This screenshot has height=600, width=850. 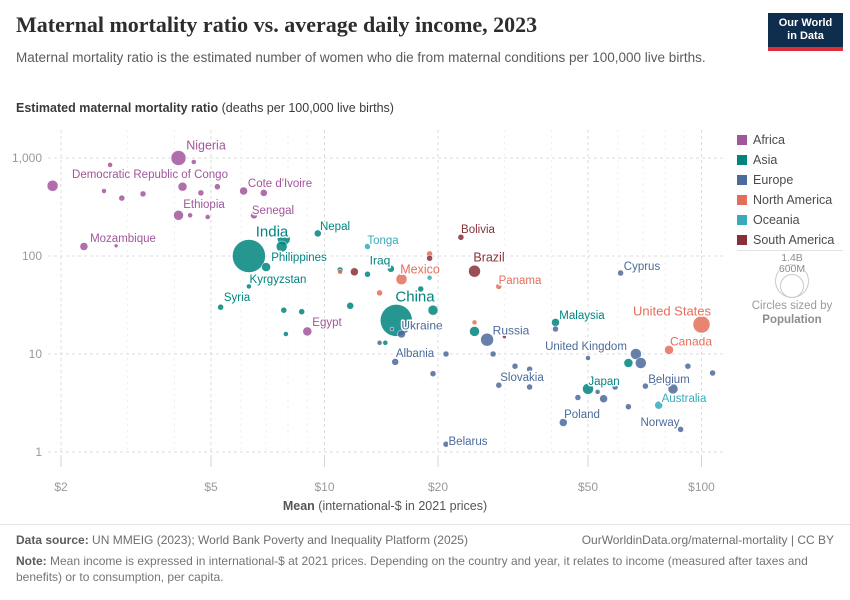 What do you see at coordinates (401, 279) in the screenshot?
I see `data-point-mexico` at bounding box center [401, 279].